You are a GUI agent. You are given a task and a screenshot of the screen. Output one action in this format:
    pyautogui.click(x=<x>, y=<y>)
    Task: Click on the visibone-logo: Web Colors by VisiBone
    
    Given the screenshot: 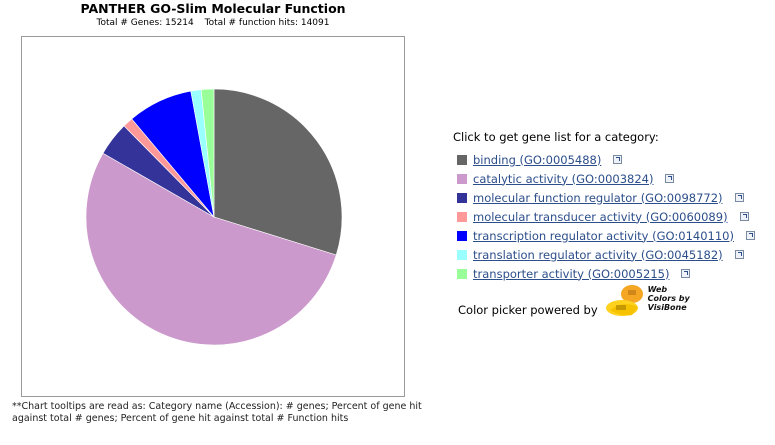 What is the action you would take?
    pyautogui.click(x=649, y=303)
    